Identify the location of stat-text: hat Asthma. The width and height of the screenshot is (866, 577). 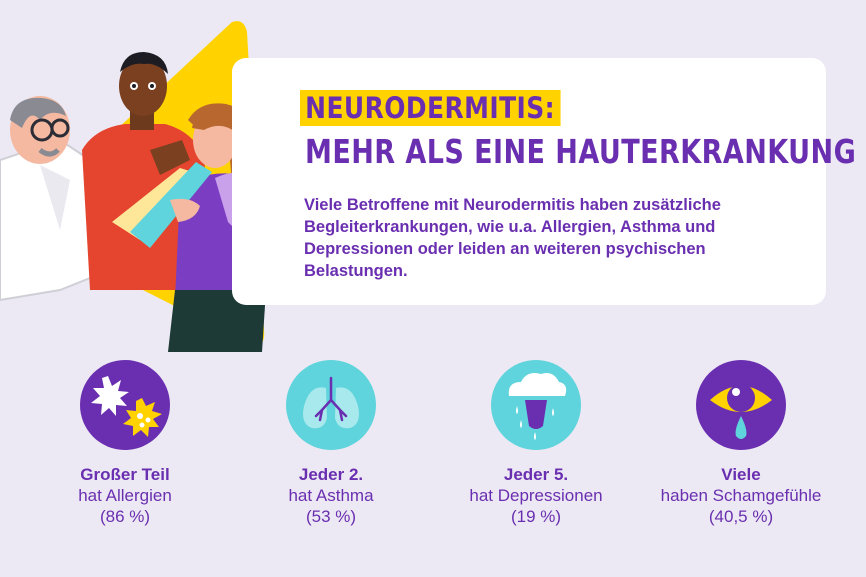
(331, 495).